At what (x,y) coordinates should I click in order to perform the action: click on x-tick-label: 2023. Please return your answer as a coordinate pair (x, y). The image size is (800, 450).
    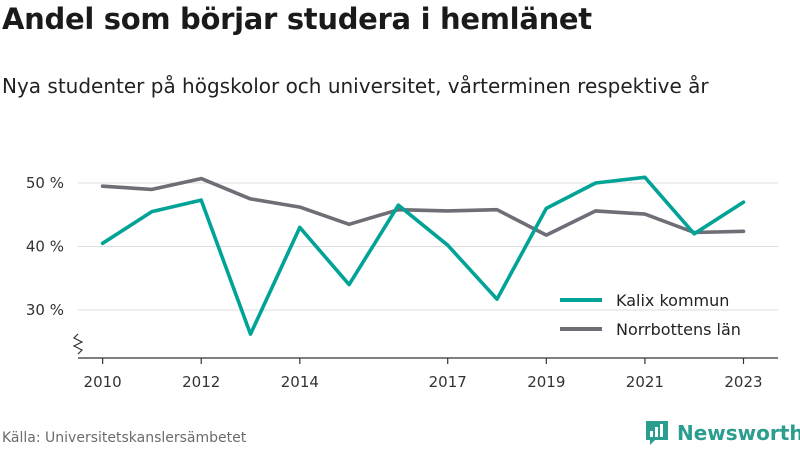
    Looking at the image, I should click on (743, 382).